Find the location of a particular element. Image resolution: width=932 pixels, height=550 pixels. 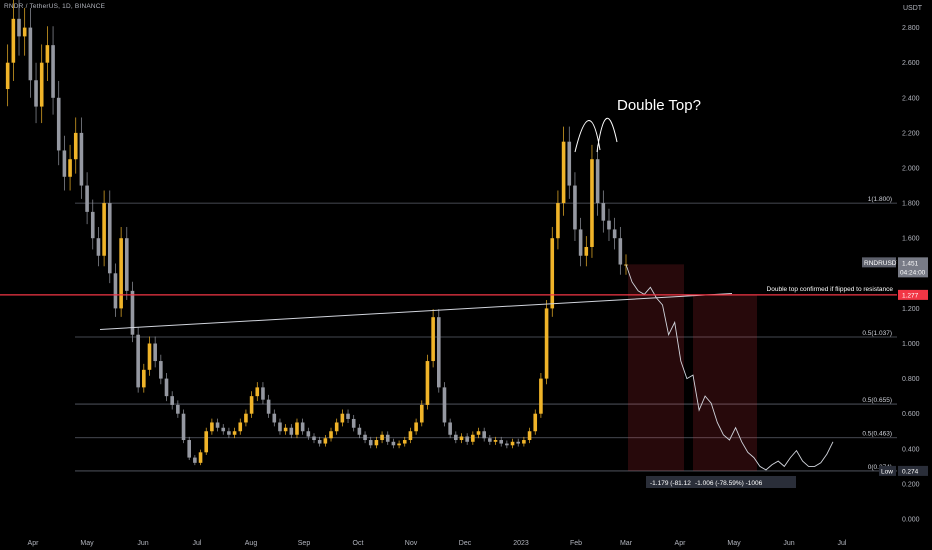

y-tick-label: 2.400 is located at coordinates (911, 98).